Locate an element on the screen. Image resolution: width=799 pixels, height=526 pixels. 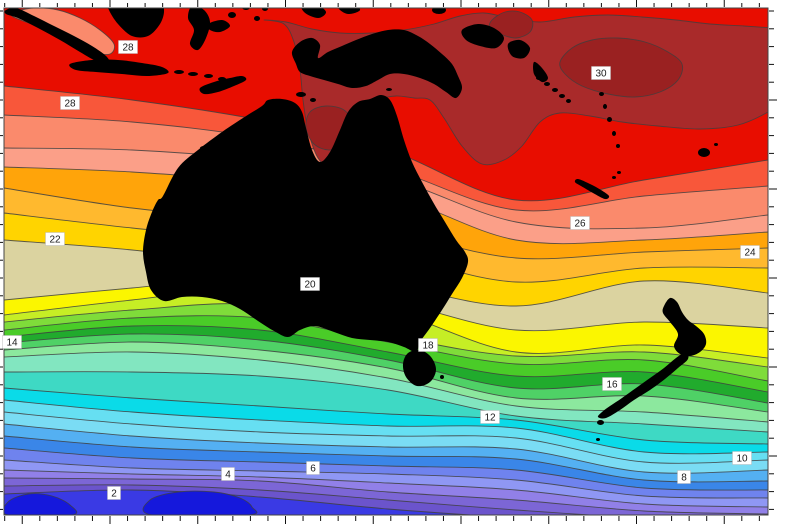
contour-label-14: 14 is located at coordinates (12, 342).